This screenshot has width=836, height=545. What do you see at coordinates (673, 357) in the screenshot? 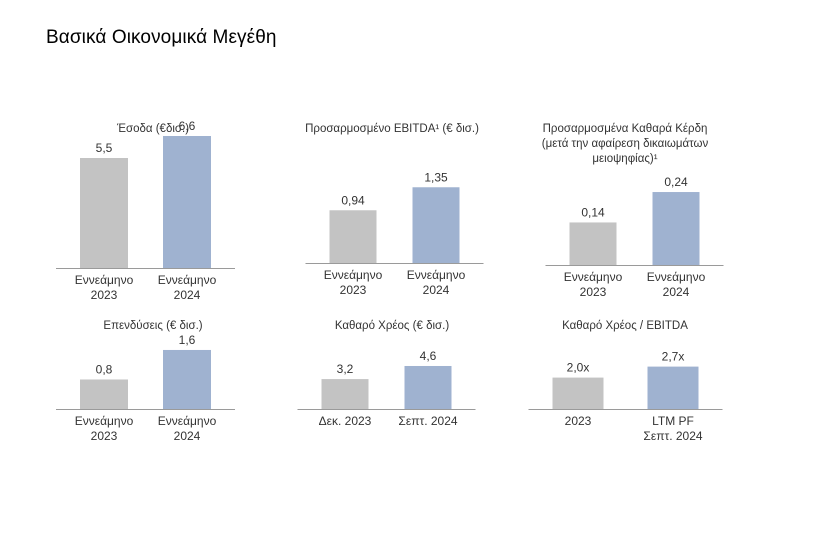
I see `data-label: 2,7x` at bounding box center [673, 357].